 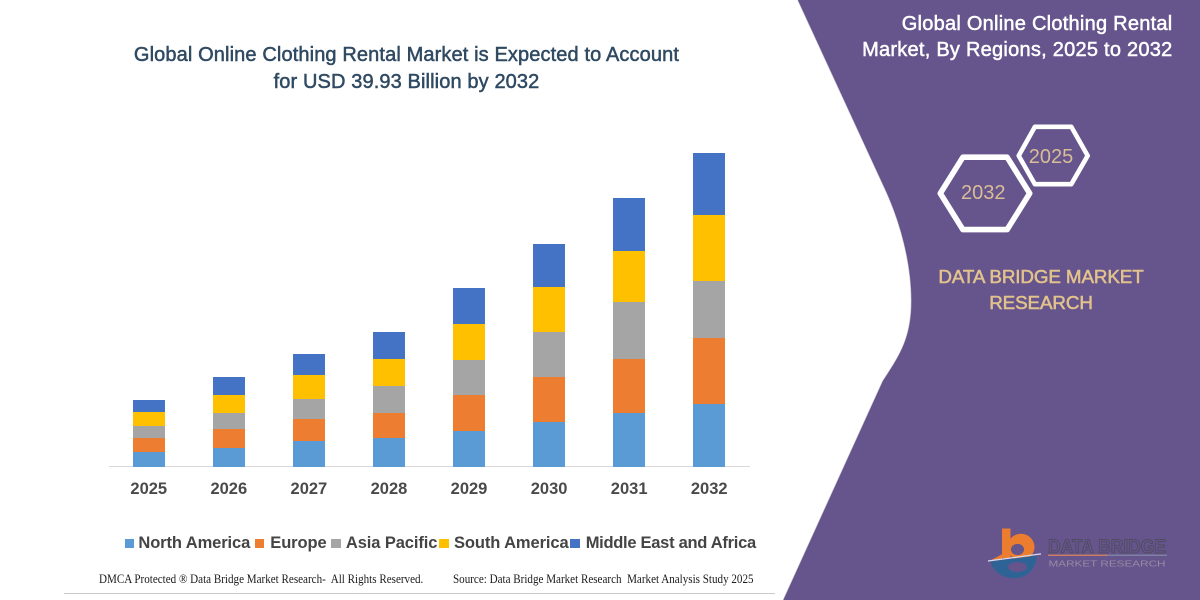 I want to click on svg-text: MARKET RESEARCH, so click(x=1107, y=564).